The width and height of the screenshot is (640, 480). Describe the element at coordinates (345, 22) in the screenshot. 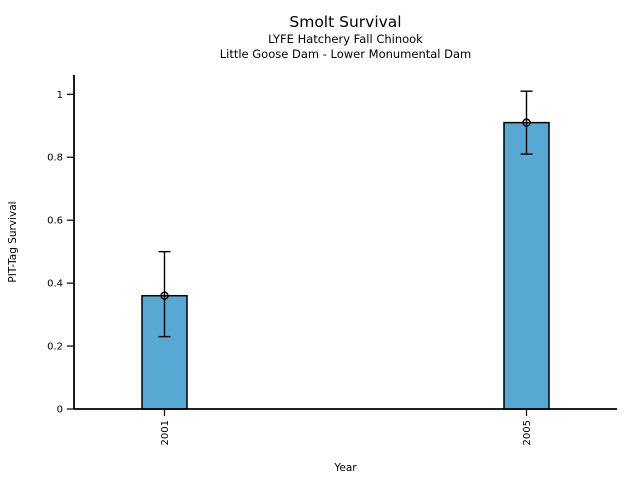

I see `chart-title: Smolt Survival` at that location.